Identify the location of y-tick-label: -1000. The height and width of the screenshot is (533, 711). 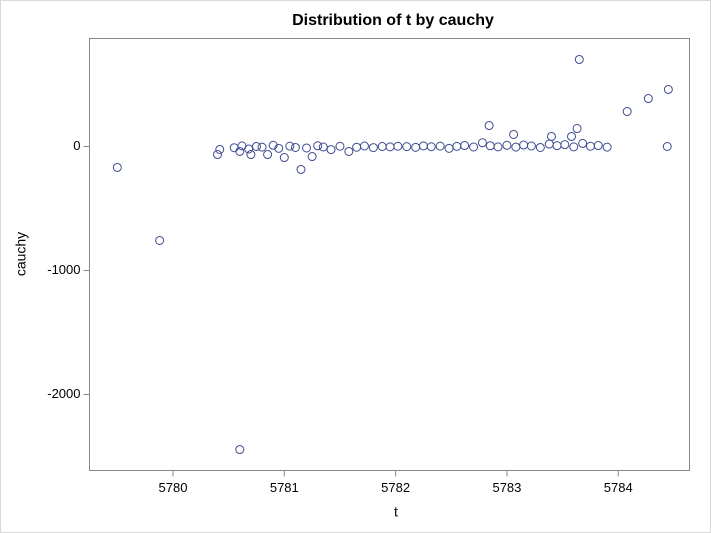
(63, 269).